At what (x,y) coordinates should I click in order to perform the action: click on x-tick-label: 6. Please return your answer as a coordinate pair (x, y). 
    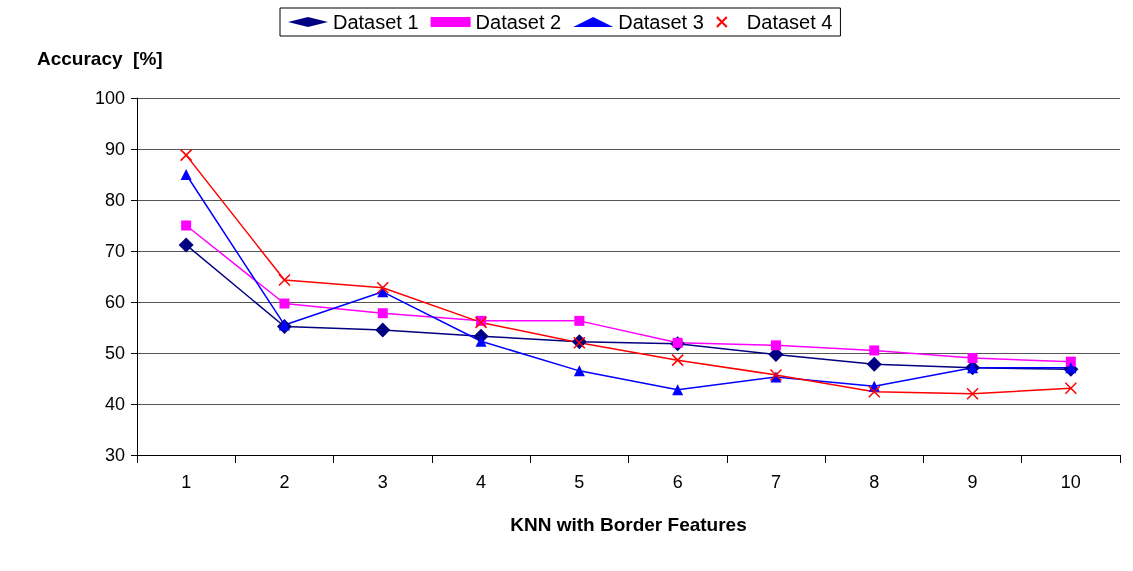
    Looking at the image, I should click on (677, 482).